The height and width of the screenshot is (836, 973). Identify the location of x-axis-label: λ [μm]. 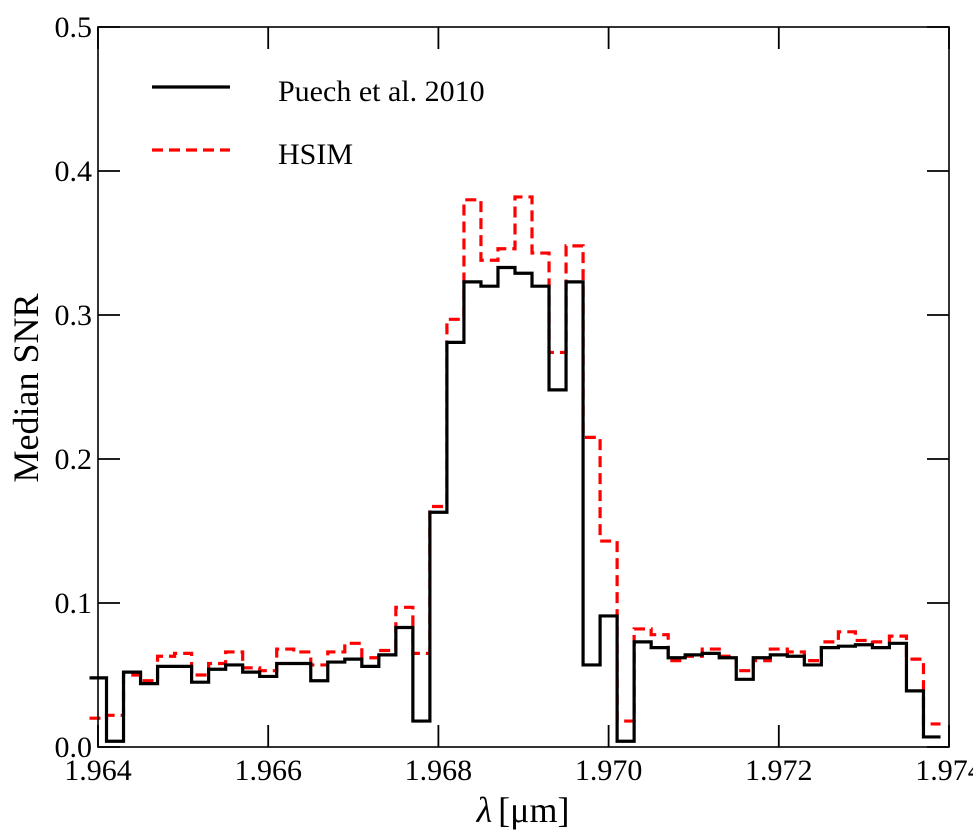
(523, 810).